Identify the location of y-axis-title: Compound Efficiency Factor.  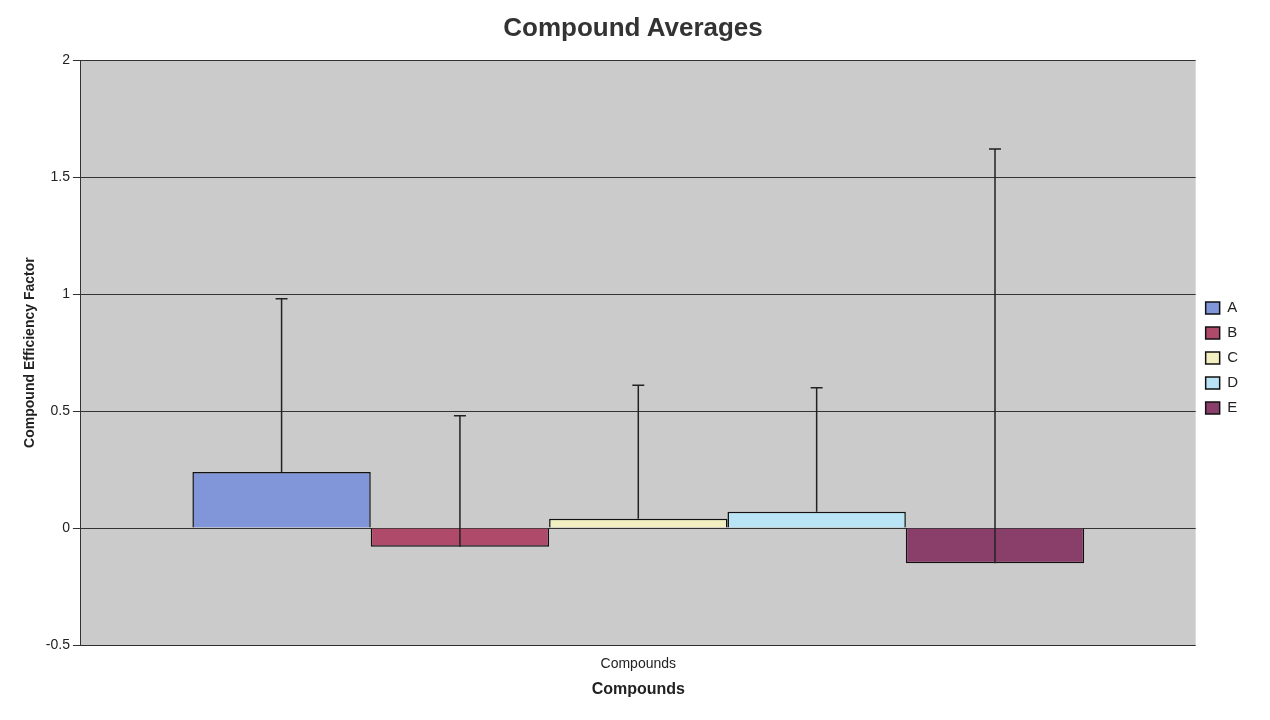
(29, 352).